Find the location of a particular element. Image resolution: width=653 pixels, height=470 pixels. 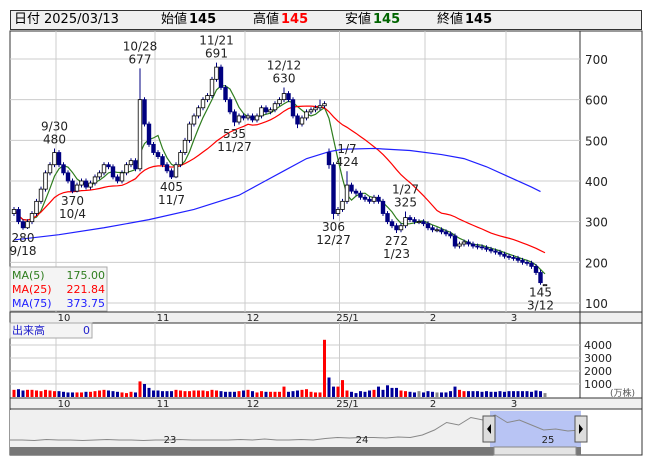

date-tick-label: 11 is located at coordinates (163, 318).